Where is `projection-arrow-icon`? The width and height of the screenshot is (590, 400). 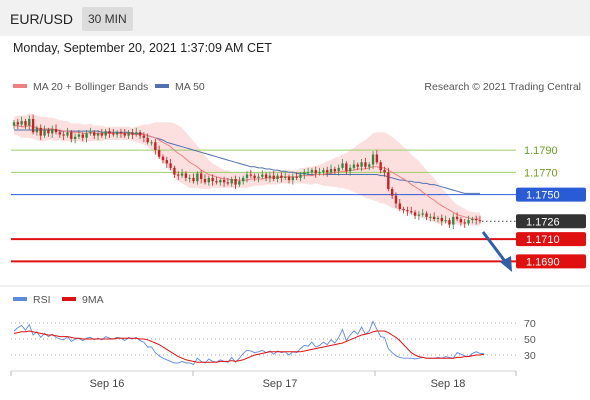
projection-arrow-icon is located at coordinates (496, 251).